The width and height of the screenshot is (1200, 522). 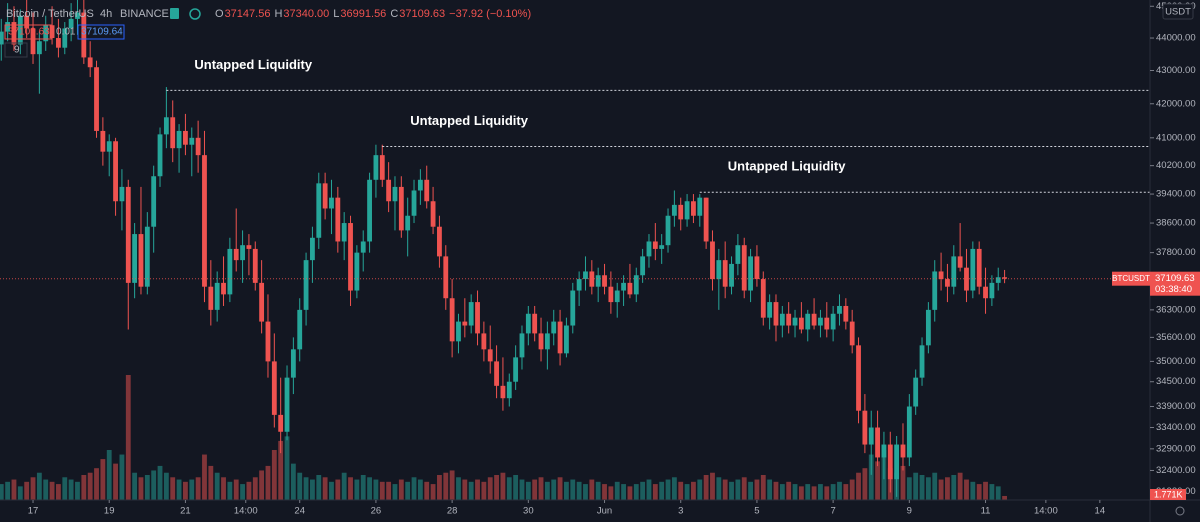 What do you see at coordinates (1176, 406) in the screenshot?
I see `y-tick-label: 33900.00` at bounding box center [1176, 406].